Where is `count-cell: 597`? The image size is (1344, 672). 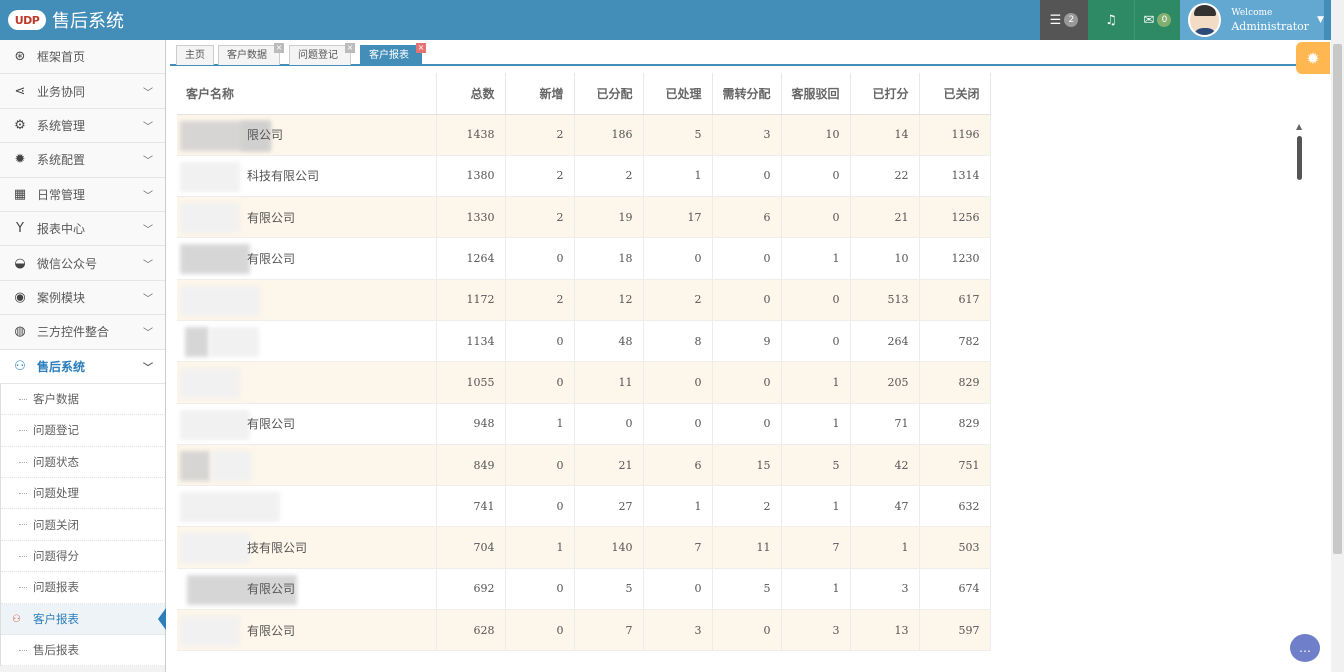
count-cell: 597 is located at coordinates (955, 630).